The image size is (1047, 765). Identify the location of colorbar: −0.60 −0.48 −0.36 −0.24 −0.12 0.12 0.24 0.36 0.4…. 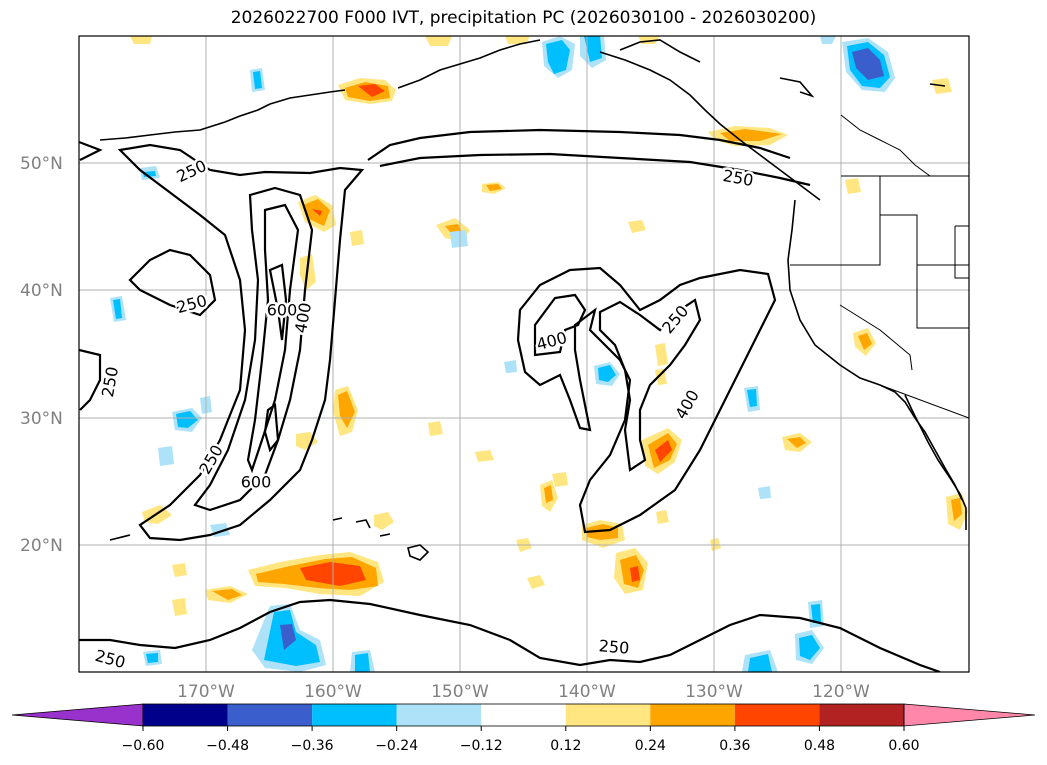
(523, 728).